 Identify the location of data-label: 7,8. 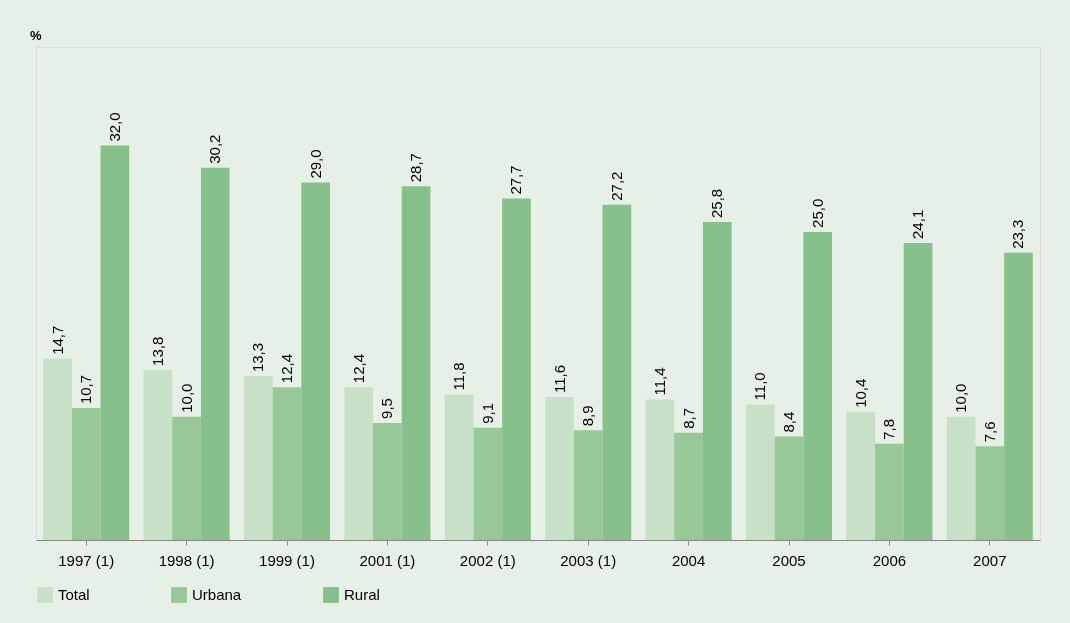
(889, 429).